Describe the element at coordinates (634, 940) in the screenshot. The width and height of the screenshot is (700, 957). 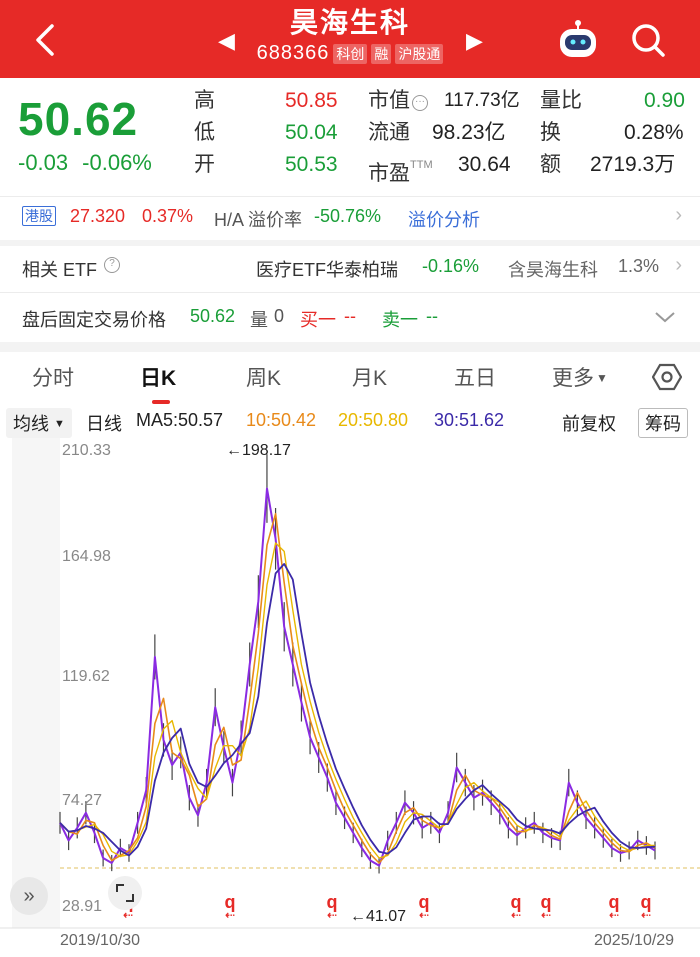
I see `x-end-date: 2025/10/29` at that location.